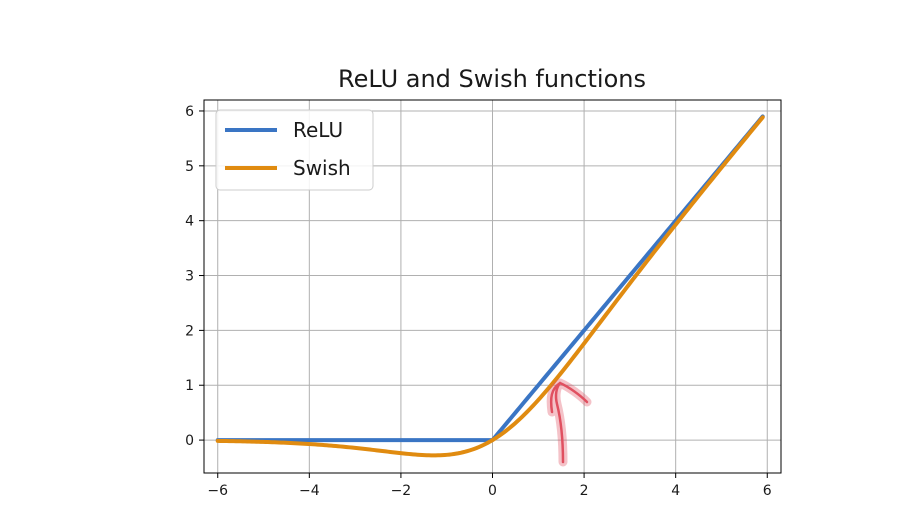 The width and height of the screenshot is (902, 528). What do you see at coordinates (675, 491) in the screenshot?
I see `x-tick-label: 4` at bounding box center [675, 491].